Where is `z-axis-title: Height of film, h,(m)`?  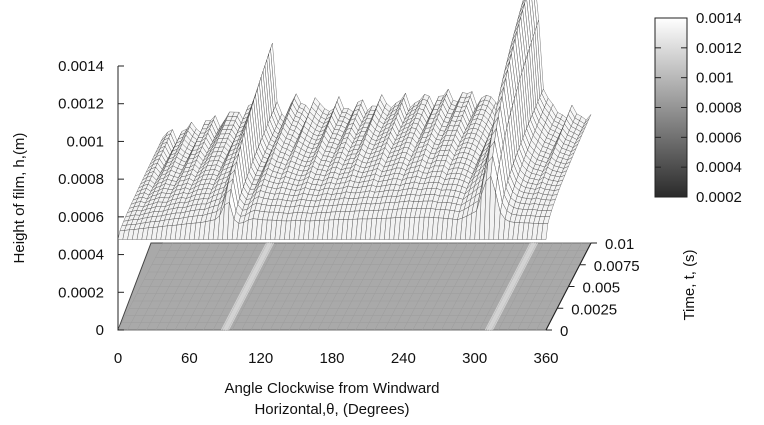
z-axis-title: Height of film, h,(m) is located at coordinates (19, 198).